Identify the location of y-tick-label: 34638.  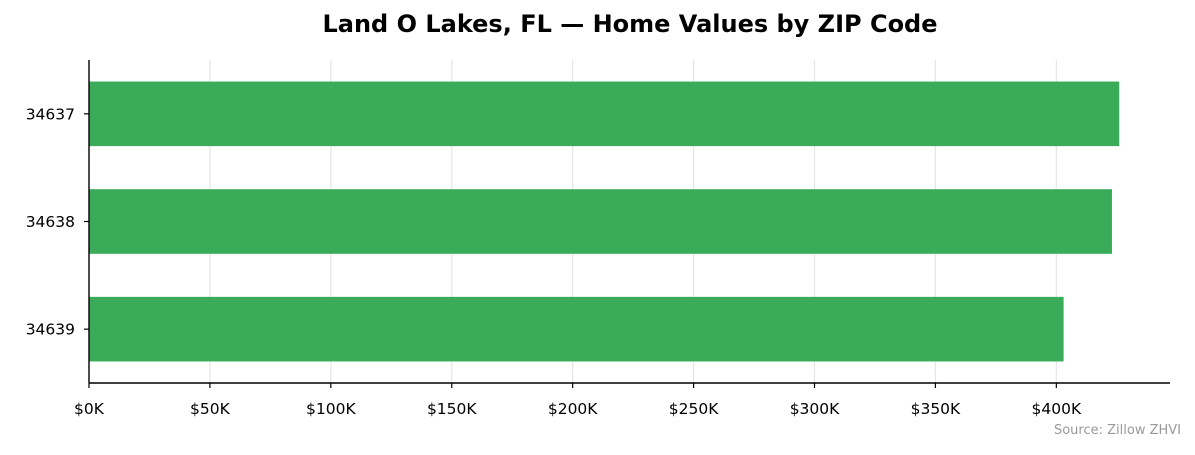
(50, 222).